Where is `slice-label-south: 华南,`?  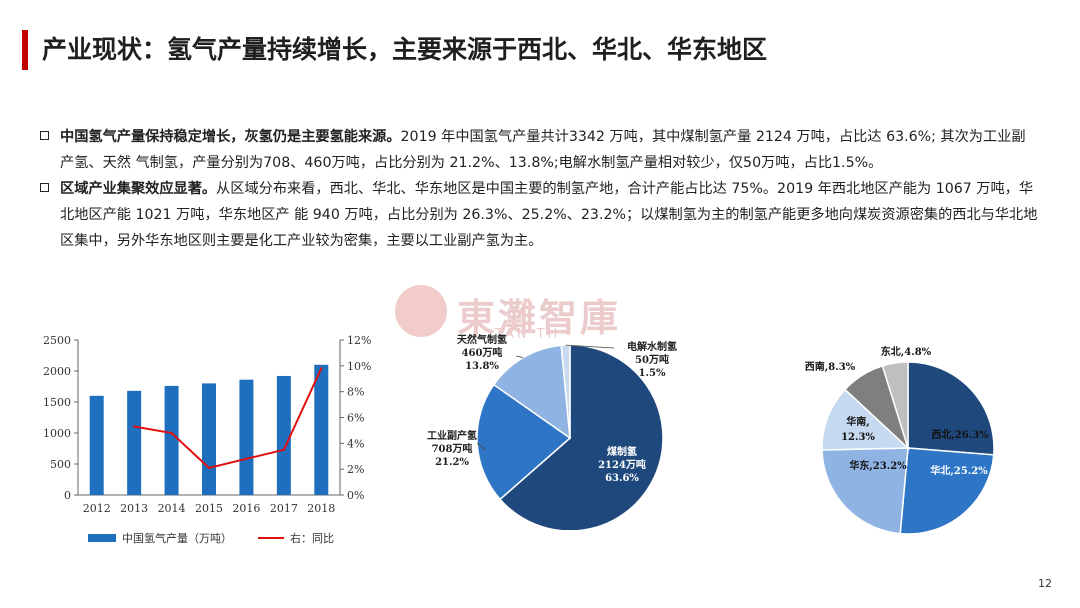
slice-label-south: 华南, is located at coordinates (857, 421).